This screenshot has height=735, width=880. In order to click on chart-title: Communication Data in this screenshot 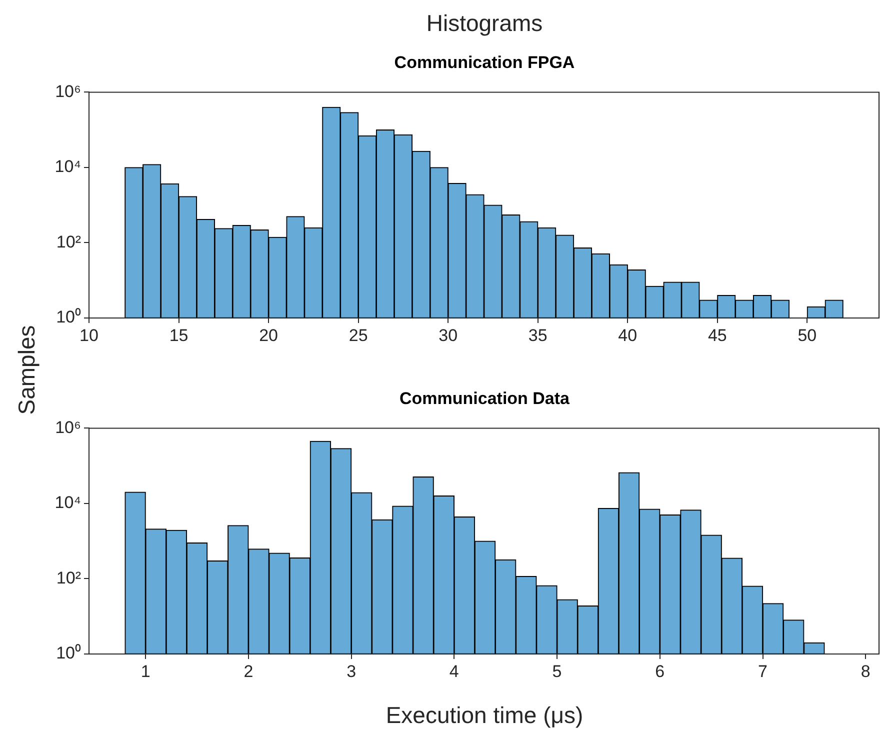, I will do `click(484, 399)`.